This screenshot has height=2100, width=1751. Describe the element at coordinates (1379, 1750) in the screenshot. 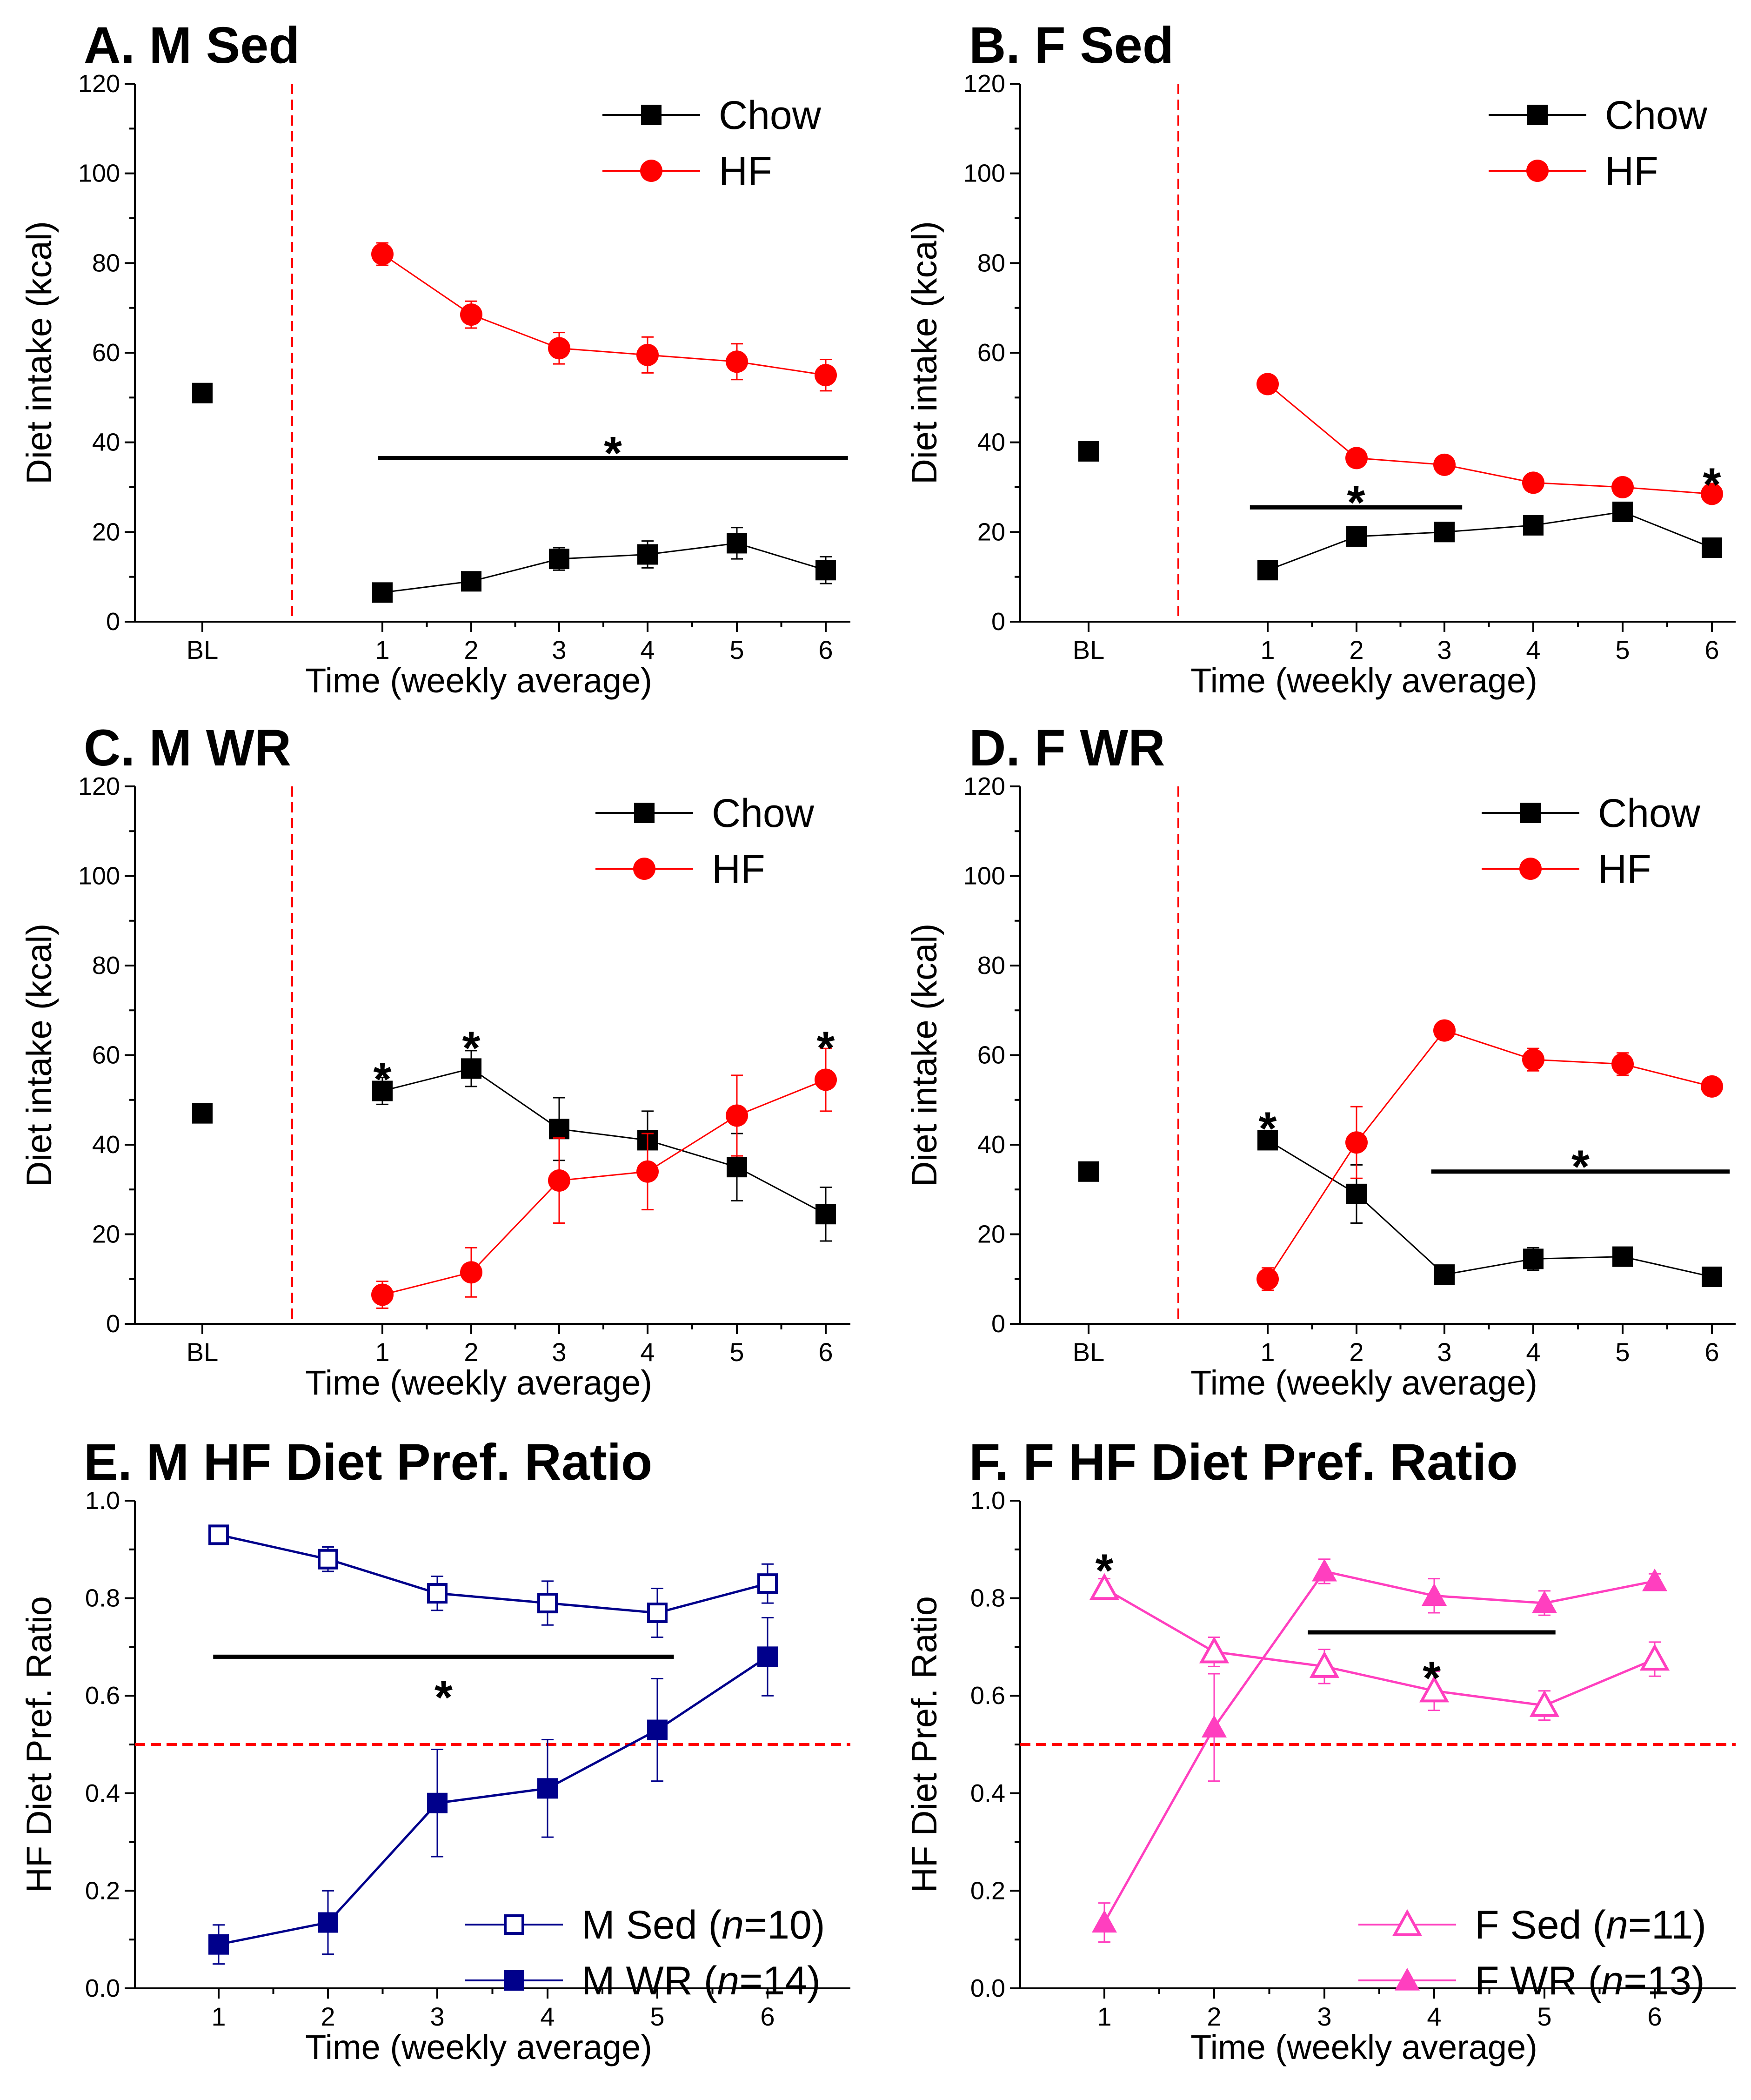

I see `series-f-wr-n-13-` at that location.